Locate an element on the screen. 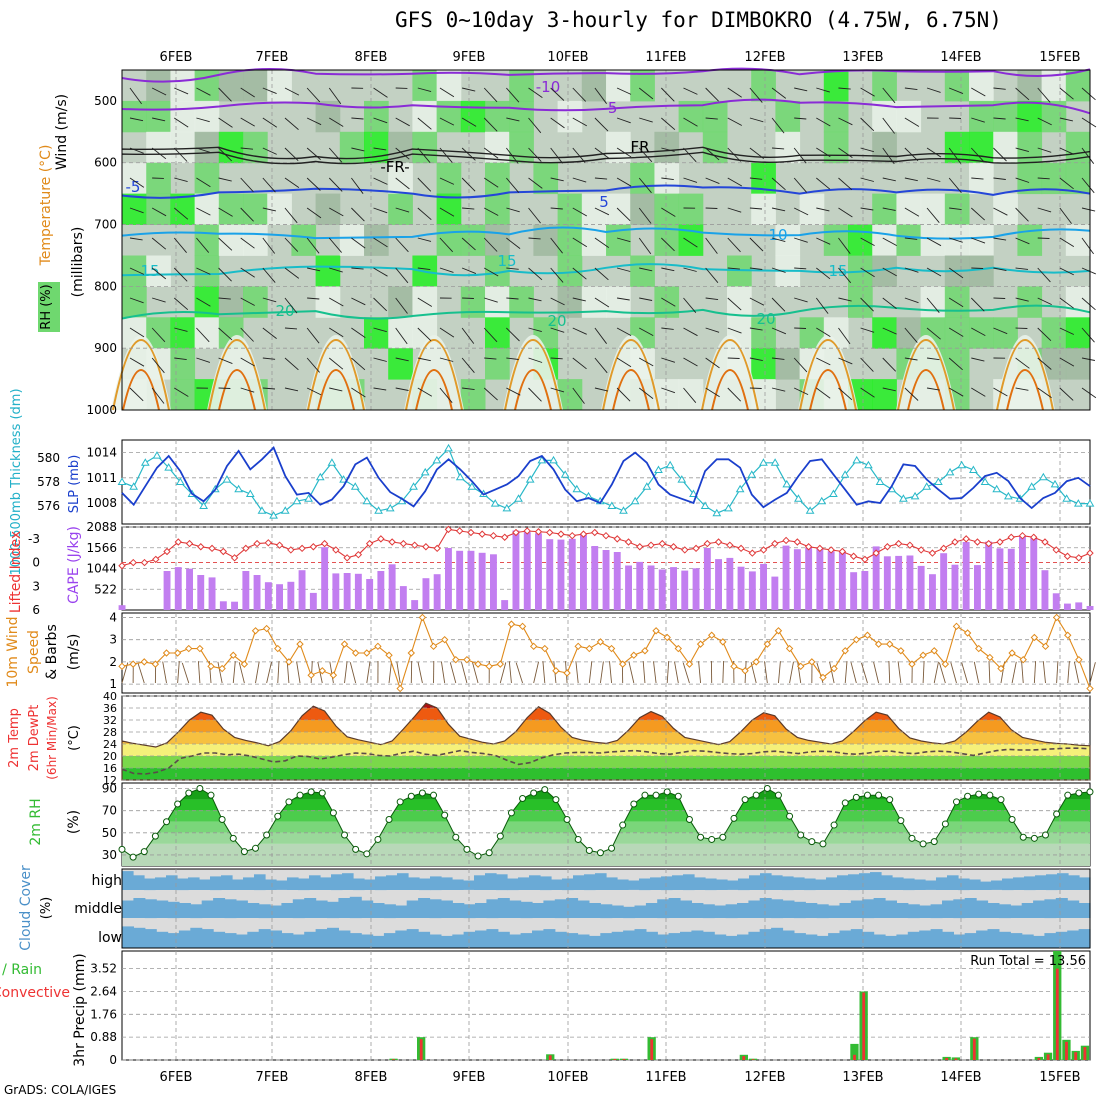 The width and height of the screenshot is (1100, 1100). profile-ylabel-rh: RH (%) is located at coordinates (46, 306).